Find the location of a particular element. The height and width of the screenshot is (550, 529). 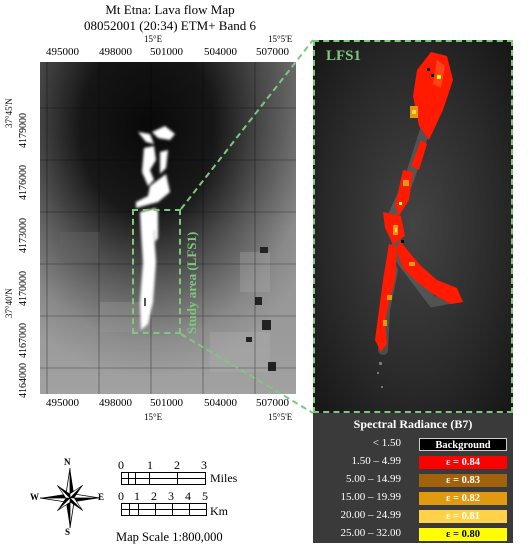

map-subtitle: 08052001 (20:34) ETM+ Band 6 is located at coordinates (170, 25).